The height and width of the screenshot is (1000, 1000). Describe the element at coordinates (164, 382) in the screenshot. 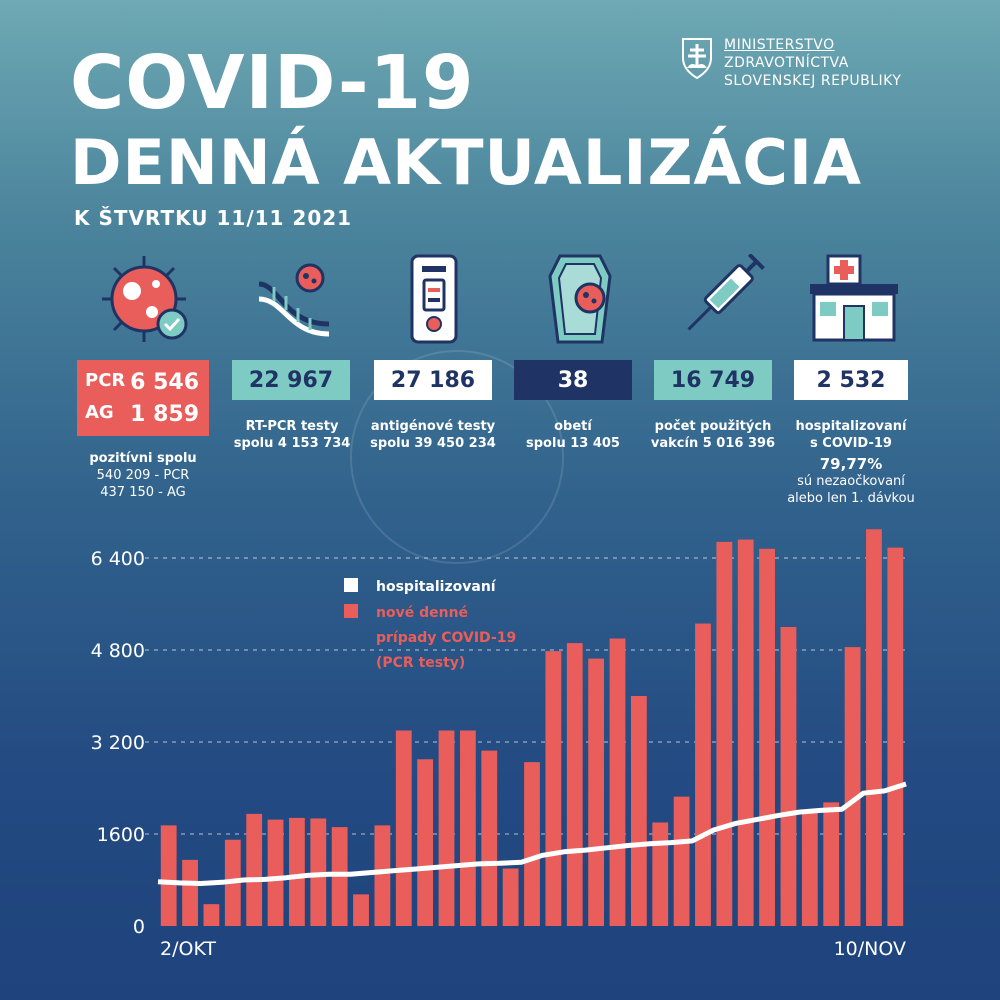

I see `pcr-value: 6 546` at that location.